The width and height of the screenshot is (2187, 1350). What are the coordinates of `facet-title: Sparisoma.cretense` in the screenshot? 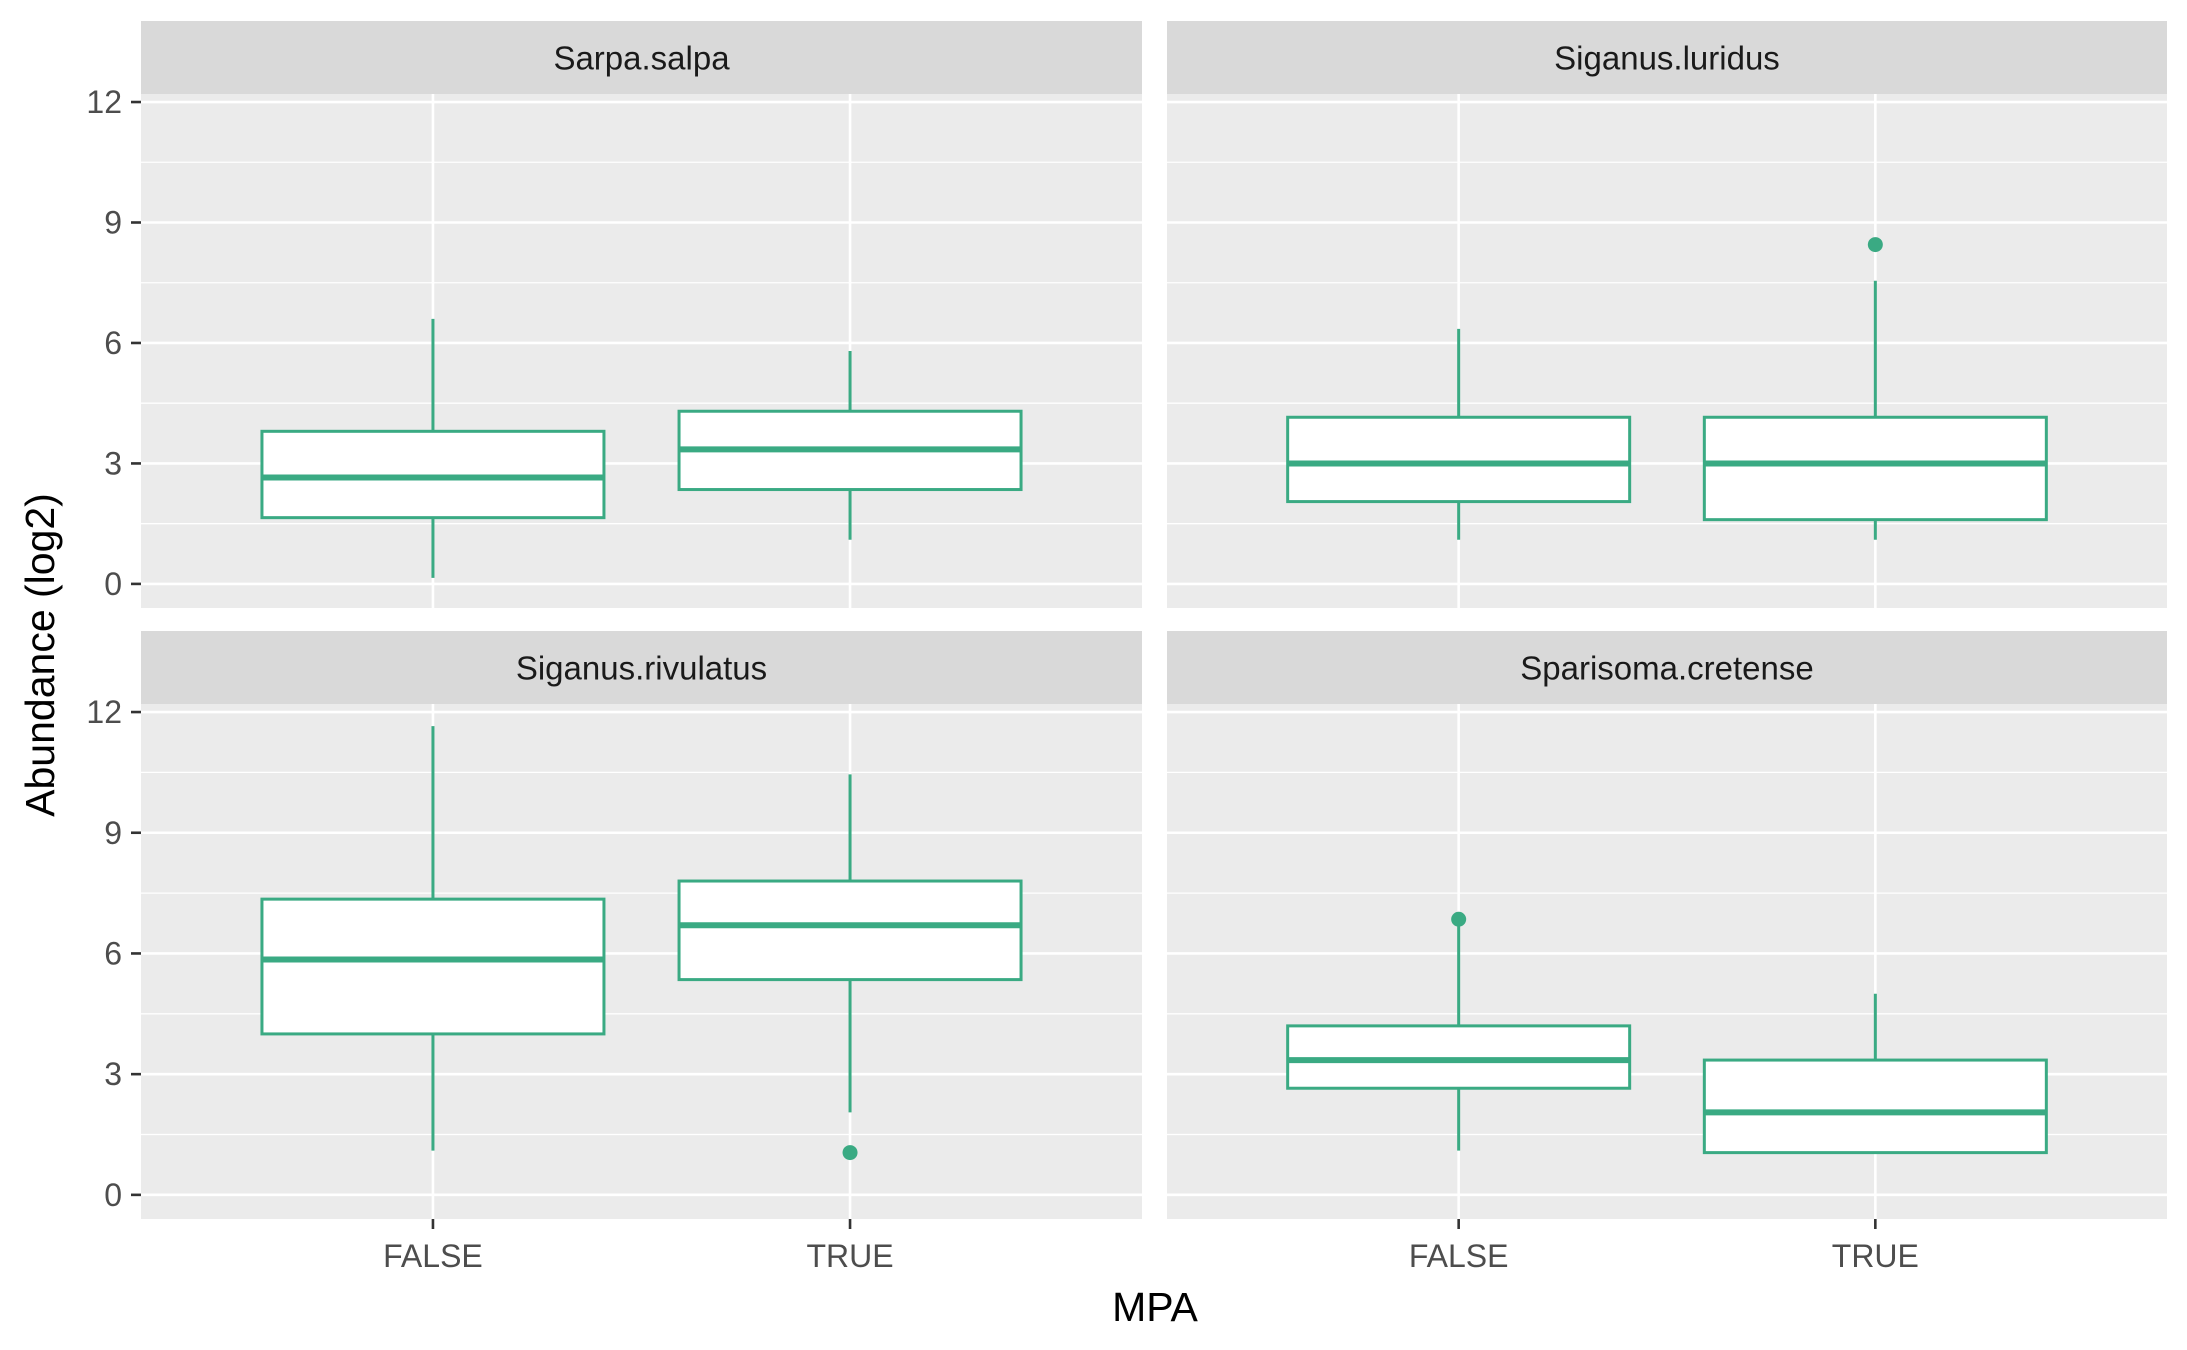 It's located at (1666, 668).